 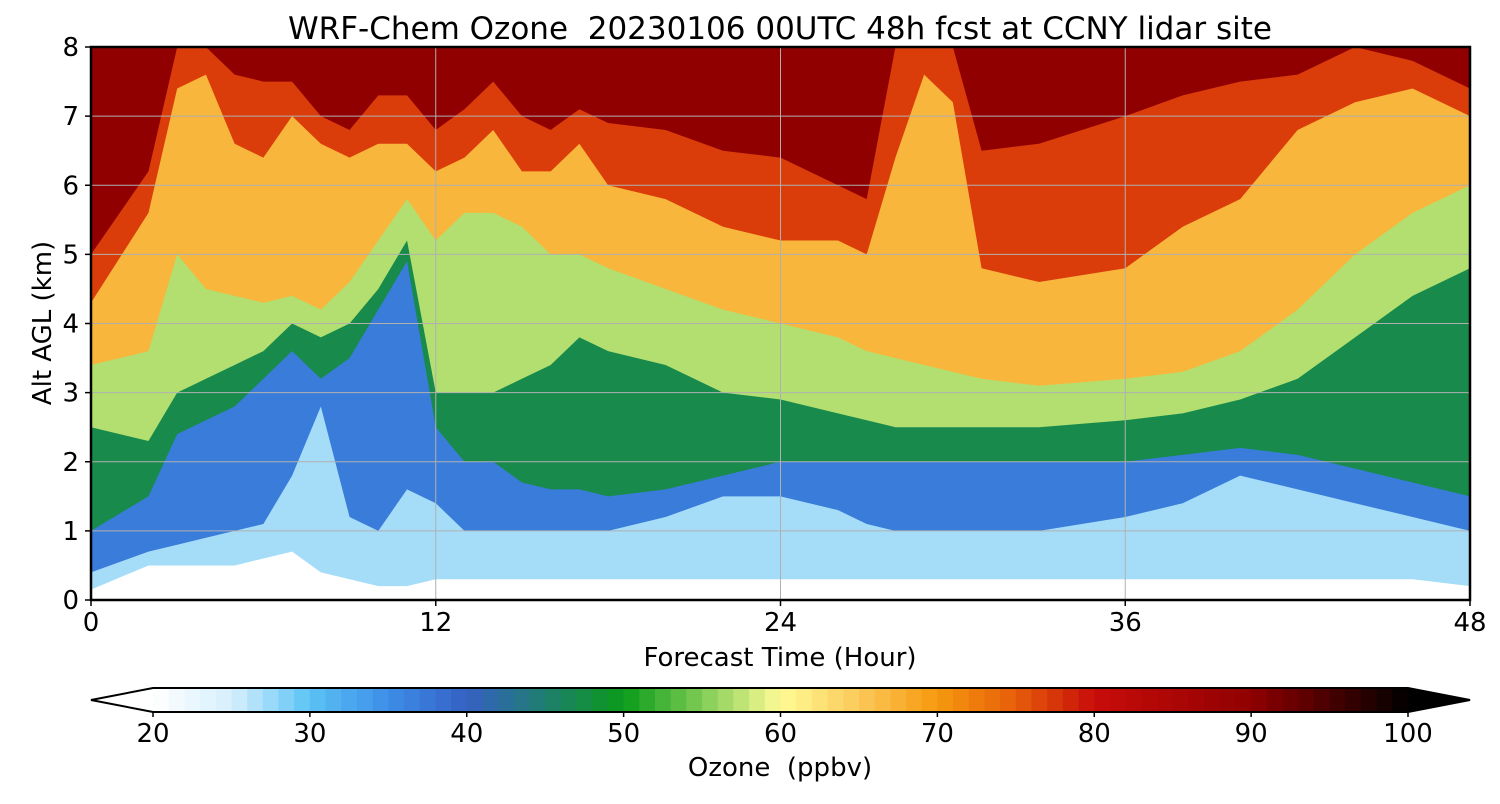 What do you see at coordinates (1469, 623) in the screenshot?
I see `x-tick-label-4: 48` at bounding box center [1469, 623].